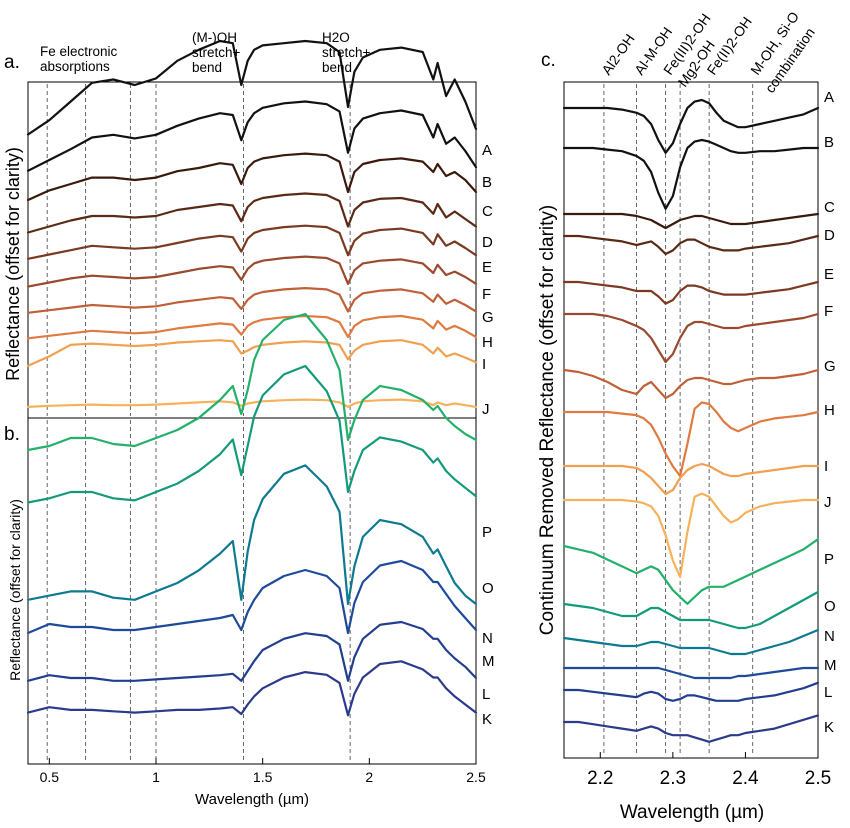 Image resolution: width=850 pixels, height=828 pixels. What do you see at coordinates (487, 267) in the screenshot?
I see `a-series-label-E: E` at bounding box center [487, 267].